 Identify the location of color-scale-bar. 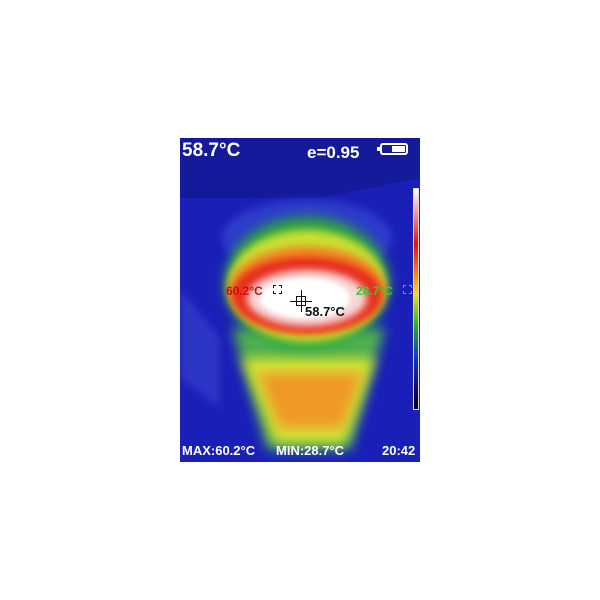
(416, 299).